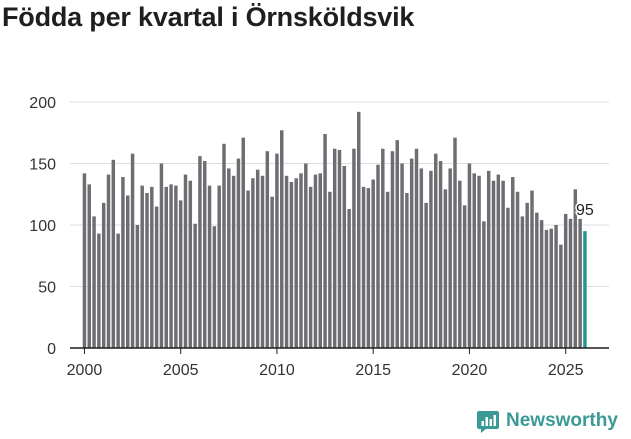  I want to click on brand-logo: Newsworthy, so click(547, 421).